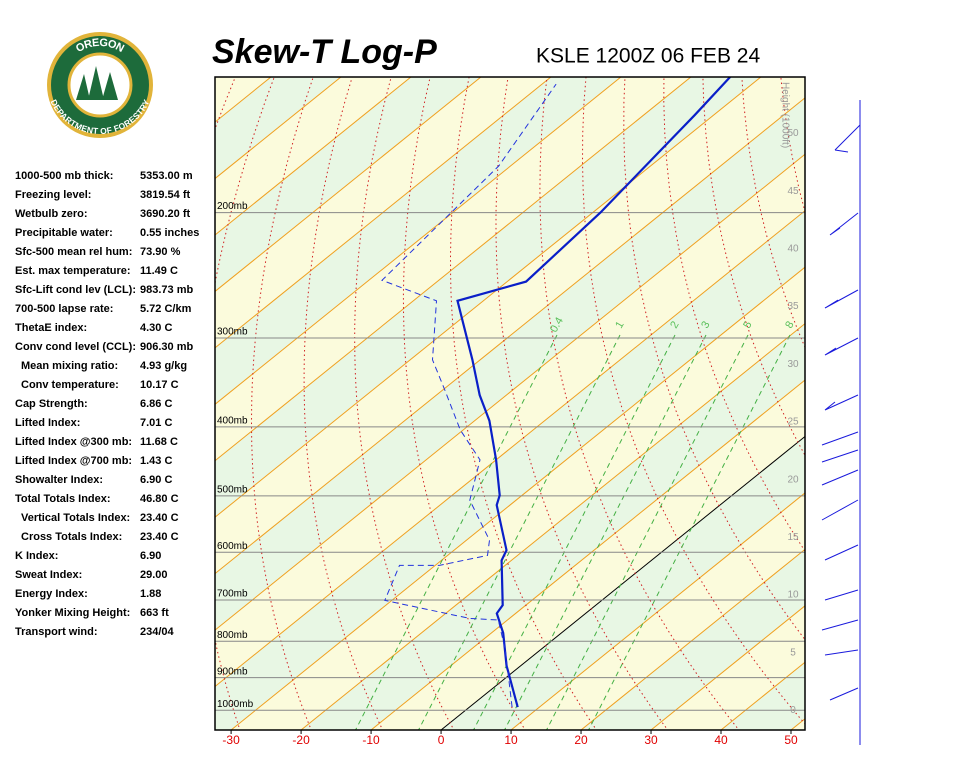  Describe the element at coordinates (166, 347) in the screenshot. I see `index-value: 906.30 mb` at that location.